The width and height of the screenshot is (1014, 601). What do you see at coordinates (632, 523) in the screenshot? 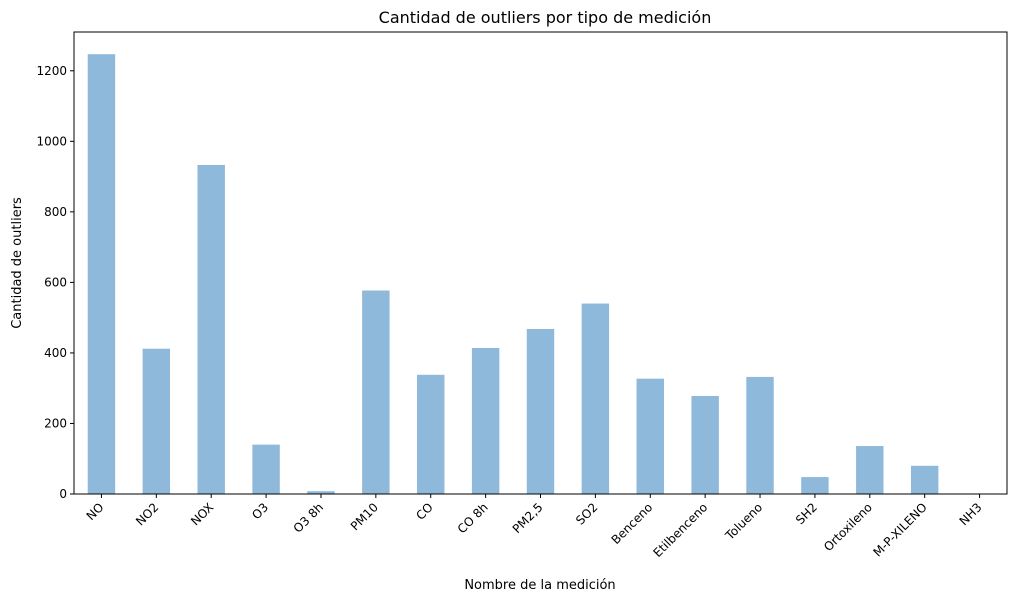
I see `x-tick-label-10: Benceno` at bounding box center [632, 523].